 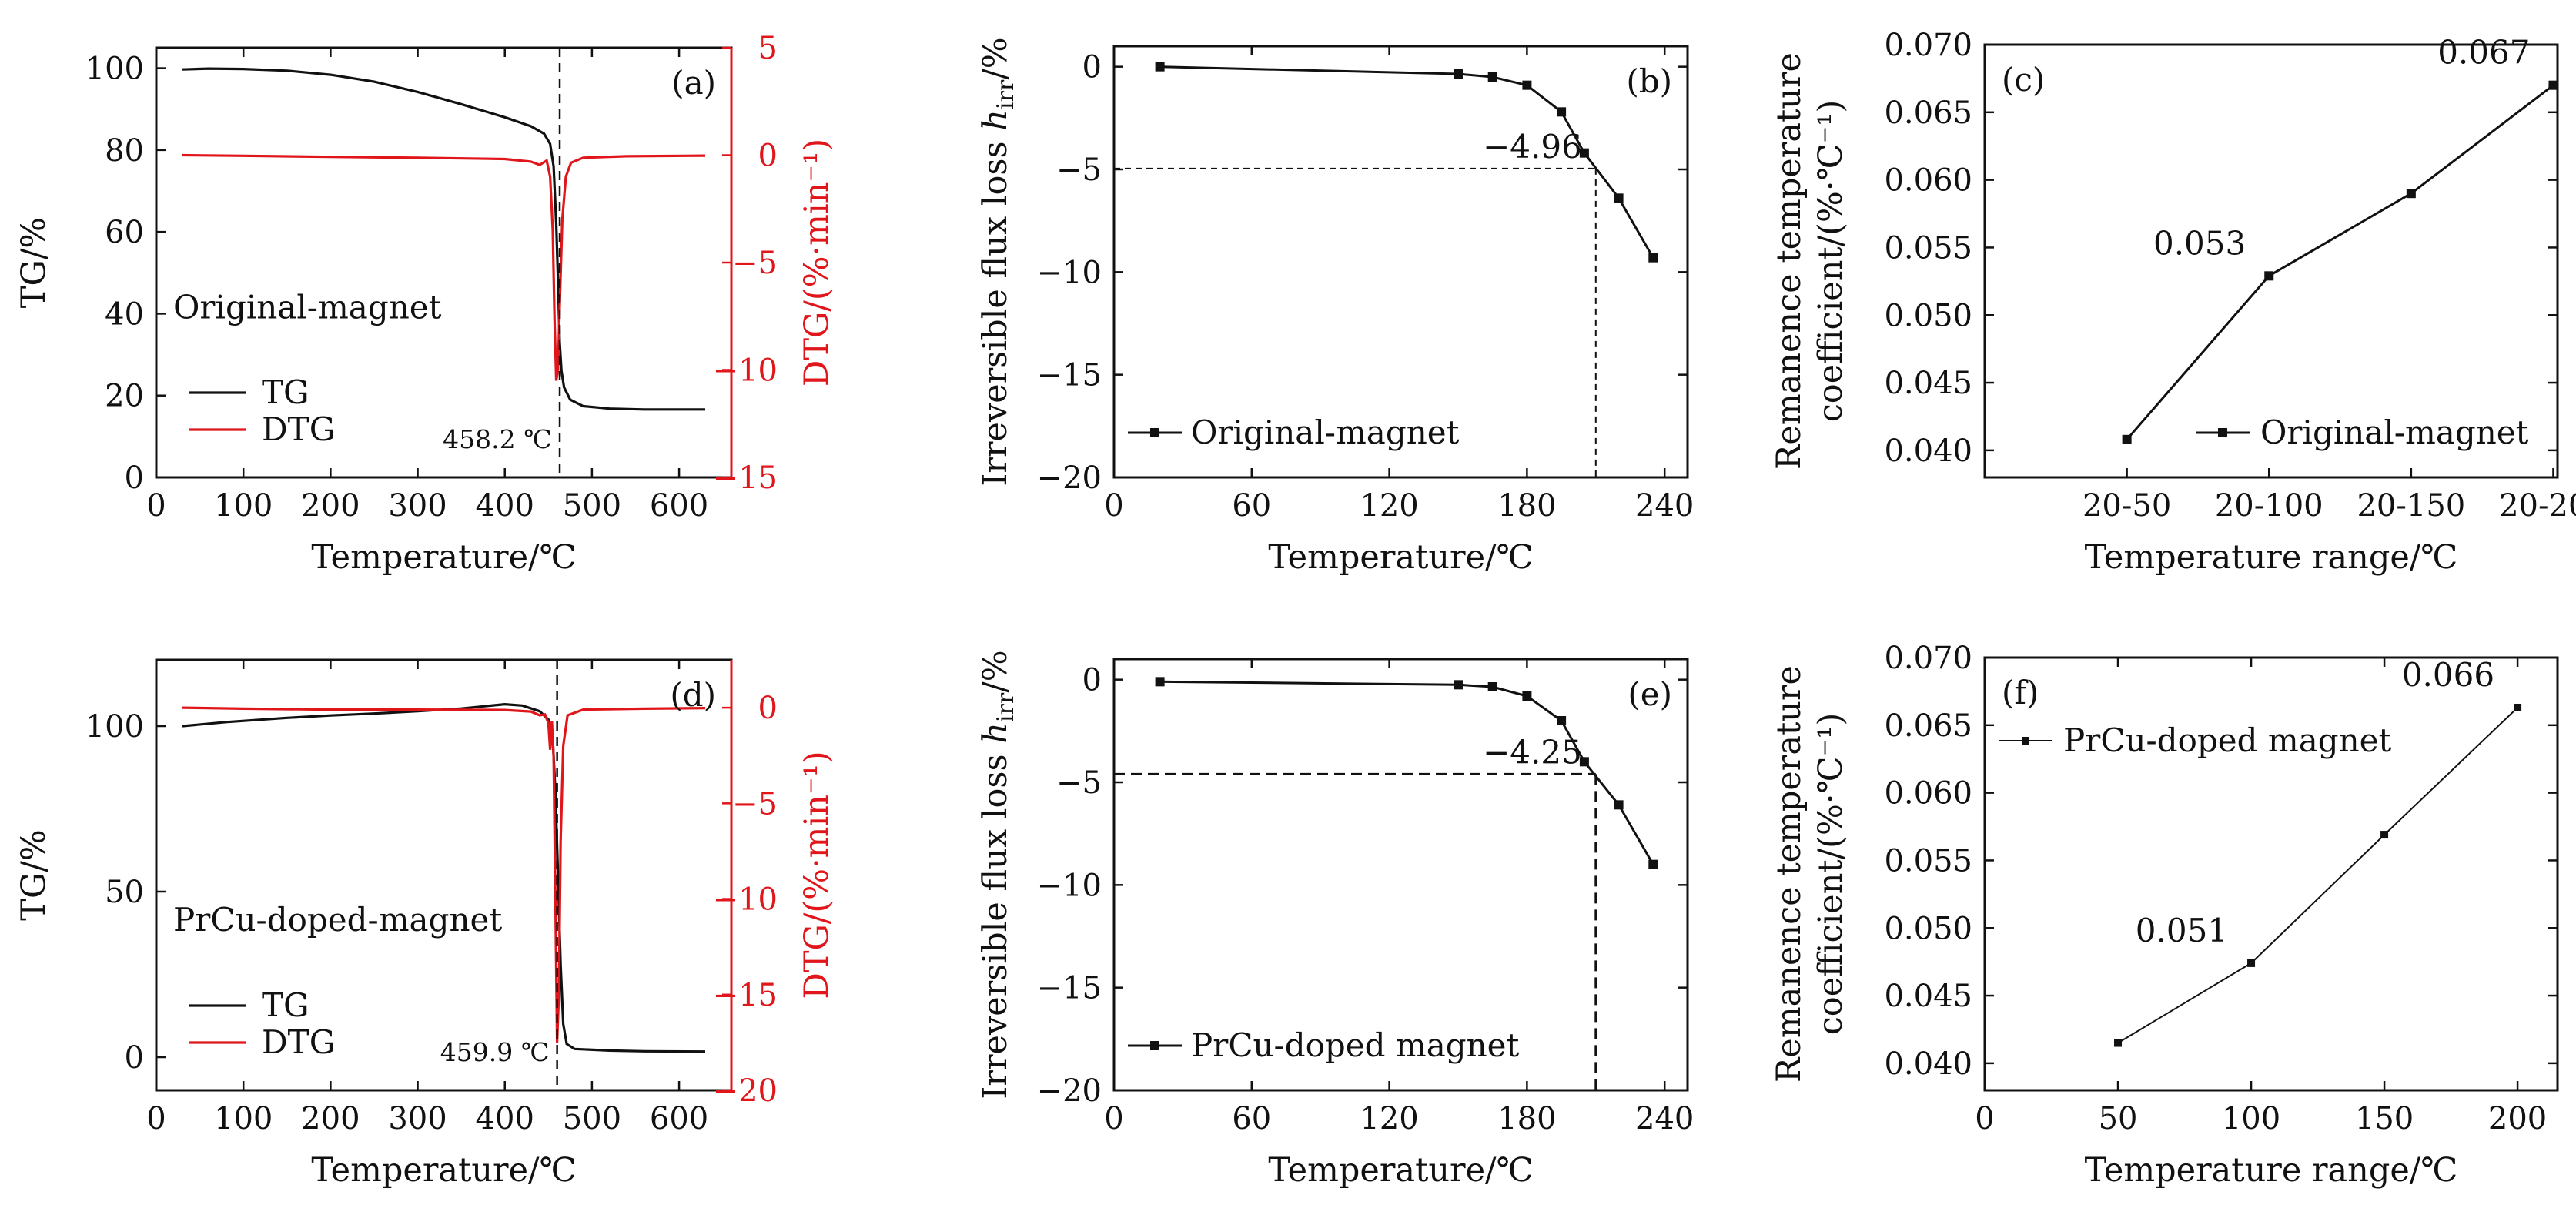 What do you see at coordinates (2411, 506) in the screenshot?
I see `x-tick-label: 20-150` at bounding box center [2411, 506].